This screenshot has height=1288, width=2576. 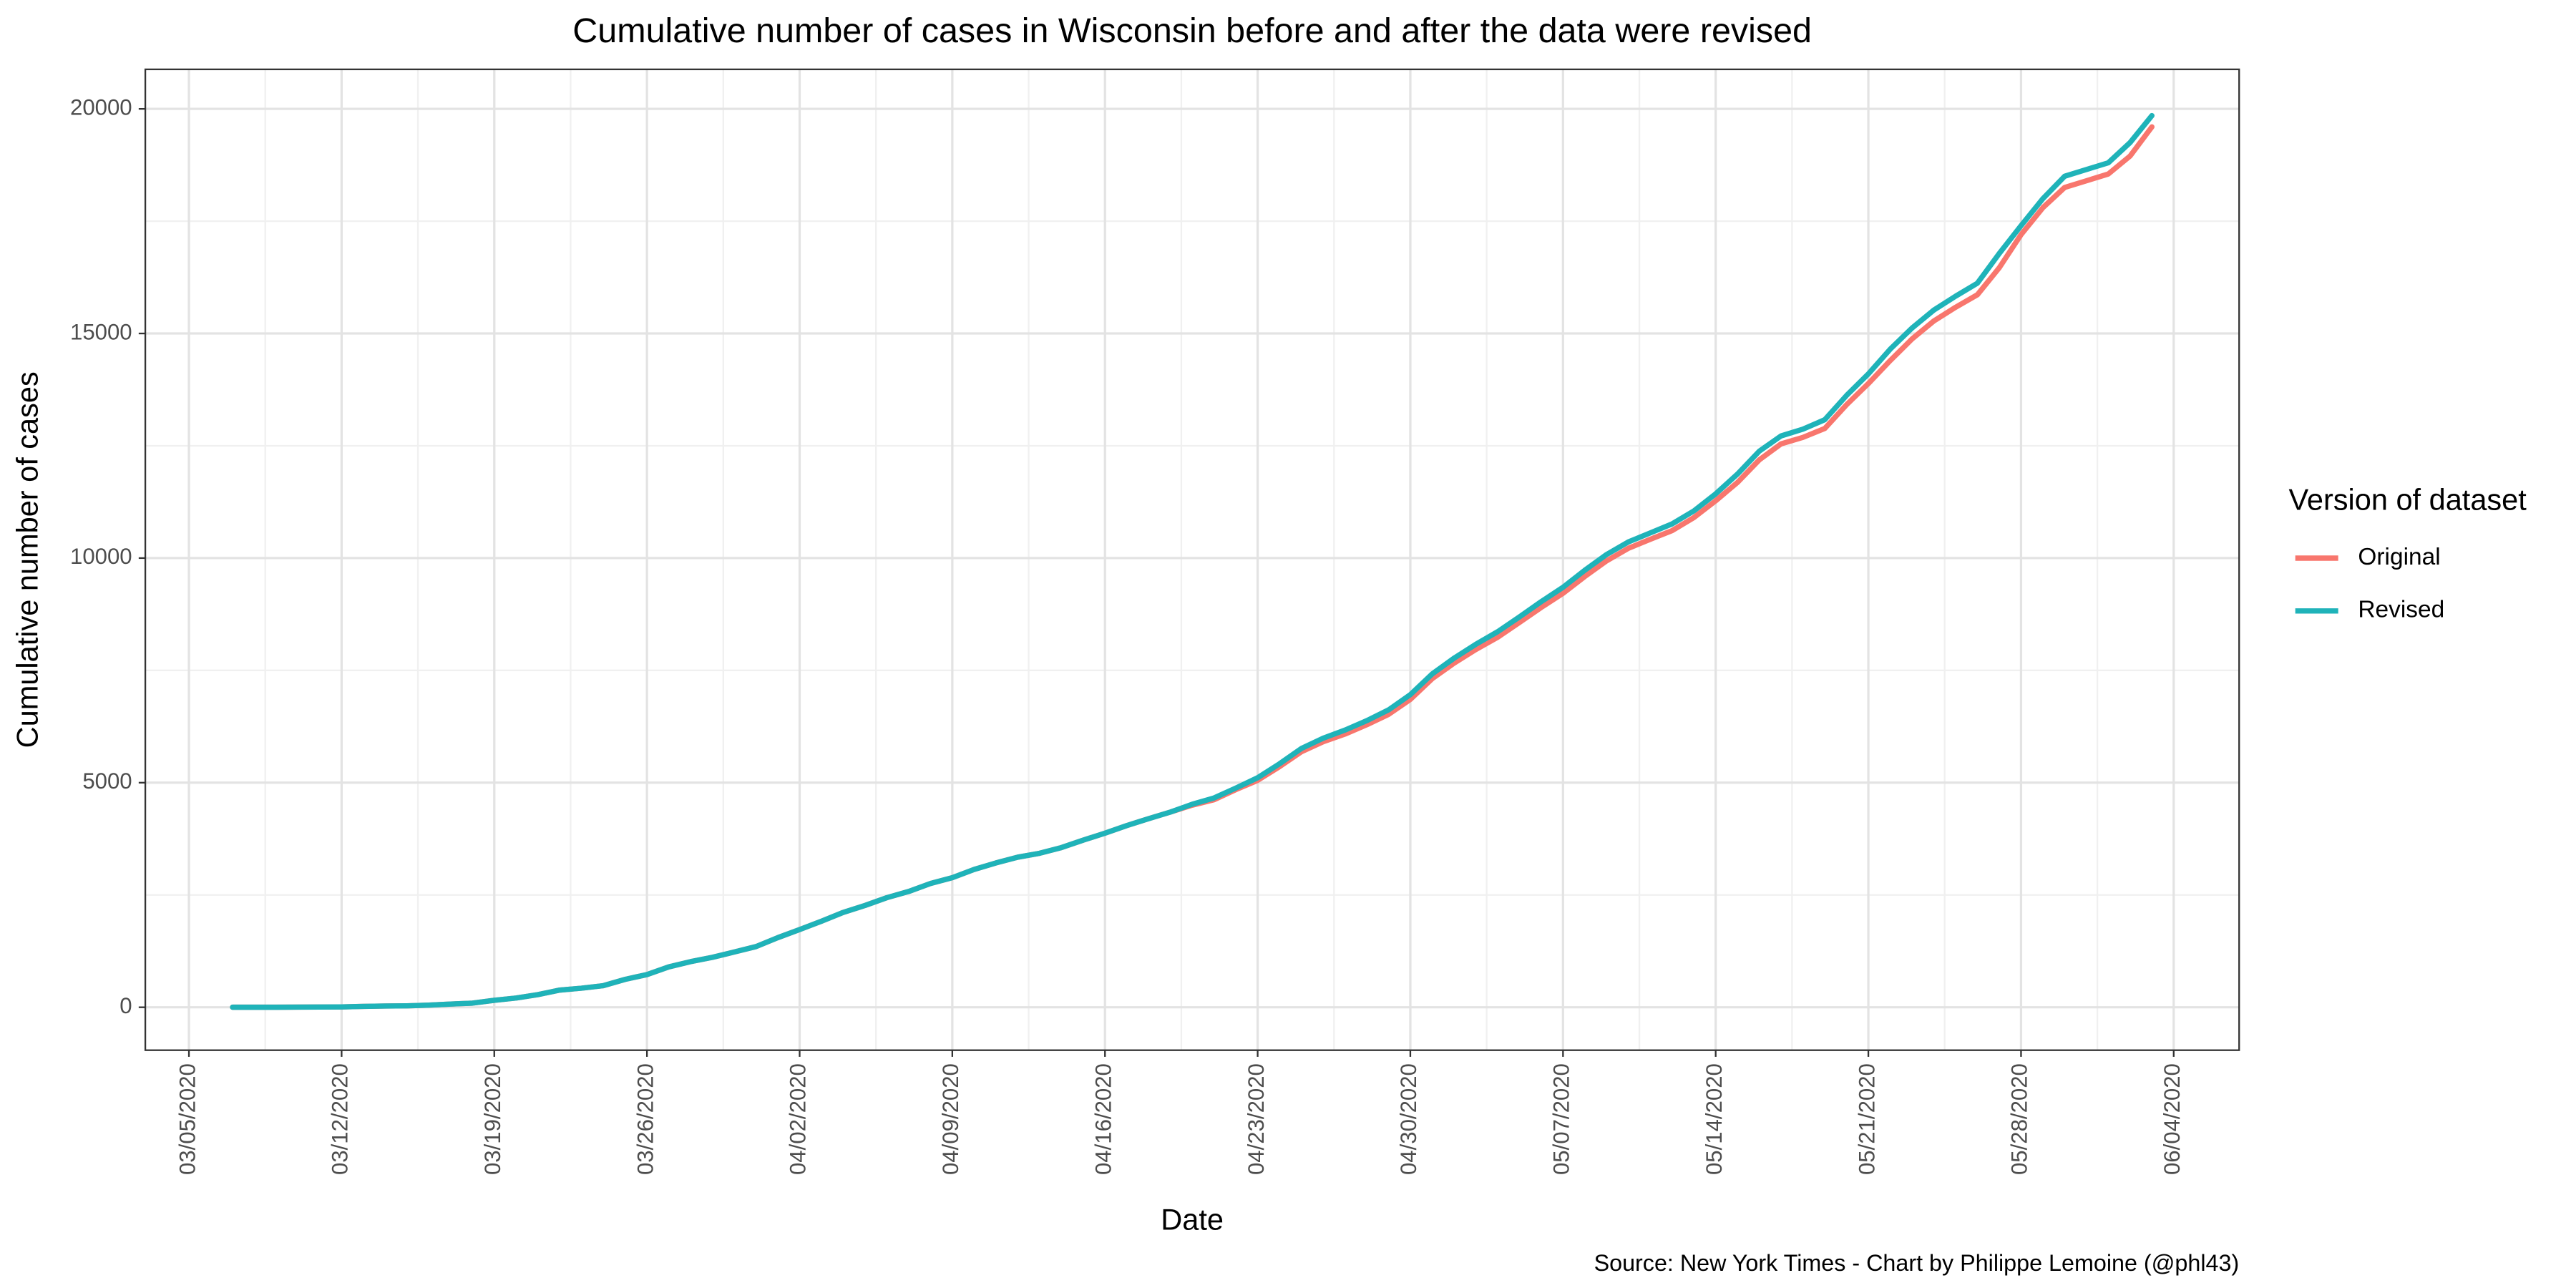 What do you see at coordinates (101, 556) in the screenshot?
I see `y-tick-label: 10000` at bounding box center [101, 556].